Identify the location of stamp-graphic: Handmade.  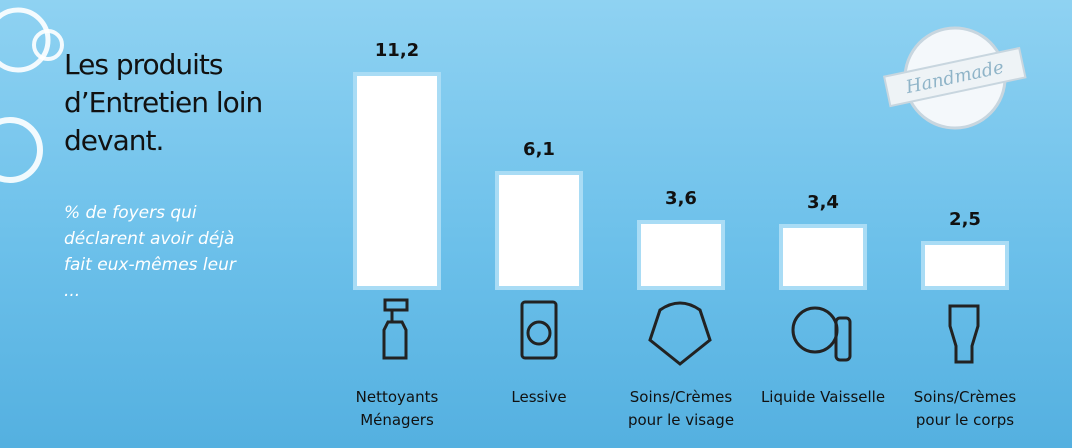
(954, 78).